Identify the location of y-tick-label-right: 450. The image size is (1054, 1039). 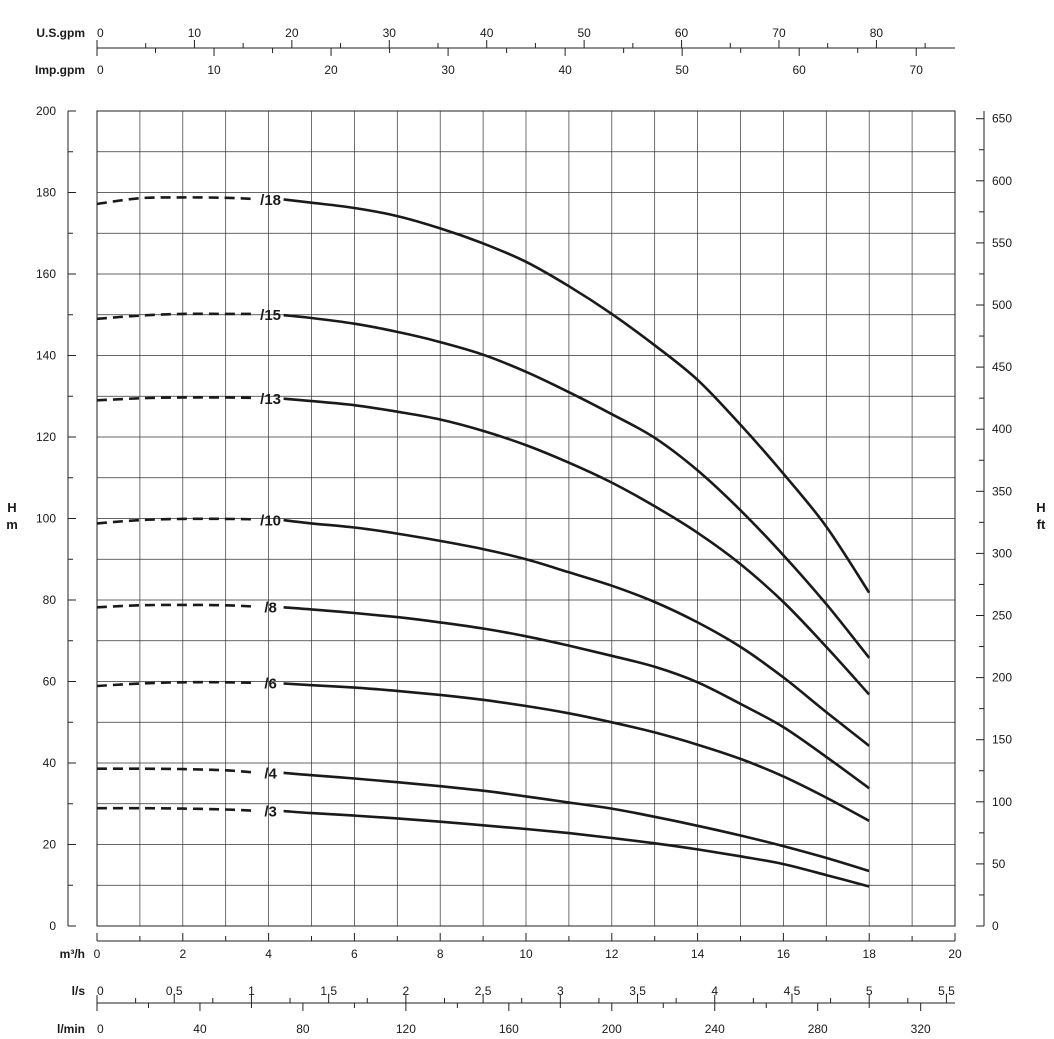
(1002, 367).